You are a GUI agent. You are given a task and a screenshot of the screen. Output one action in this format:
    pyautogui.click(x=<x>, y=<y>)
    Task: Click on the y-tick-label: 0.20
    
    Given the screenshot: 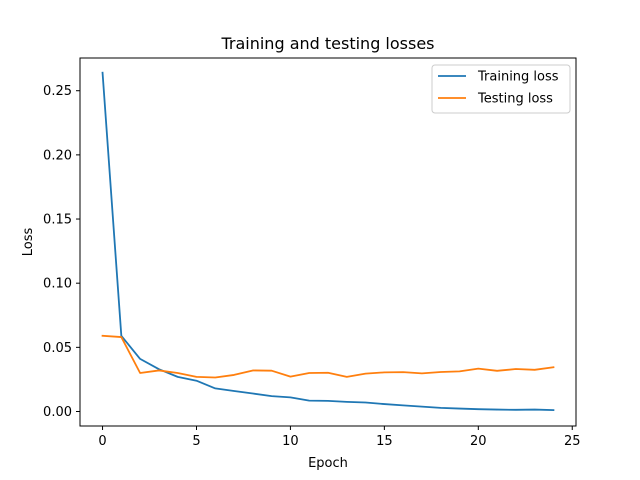 What is the action you would take?
    pyautogui.click(x=57, y=155)
    